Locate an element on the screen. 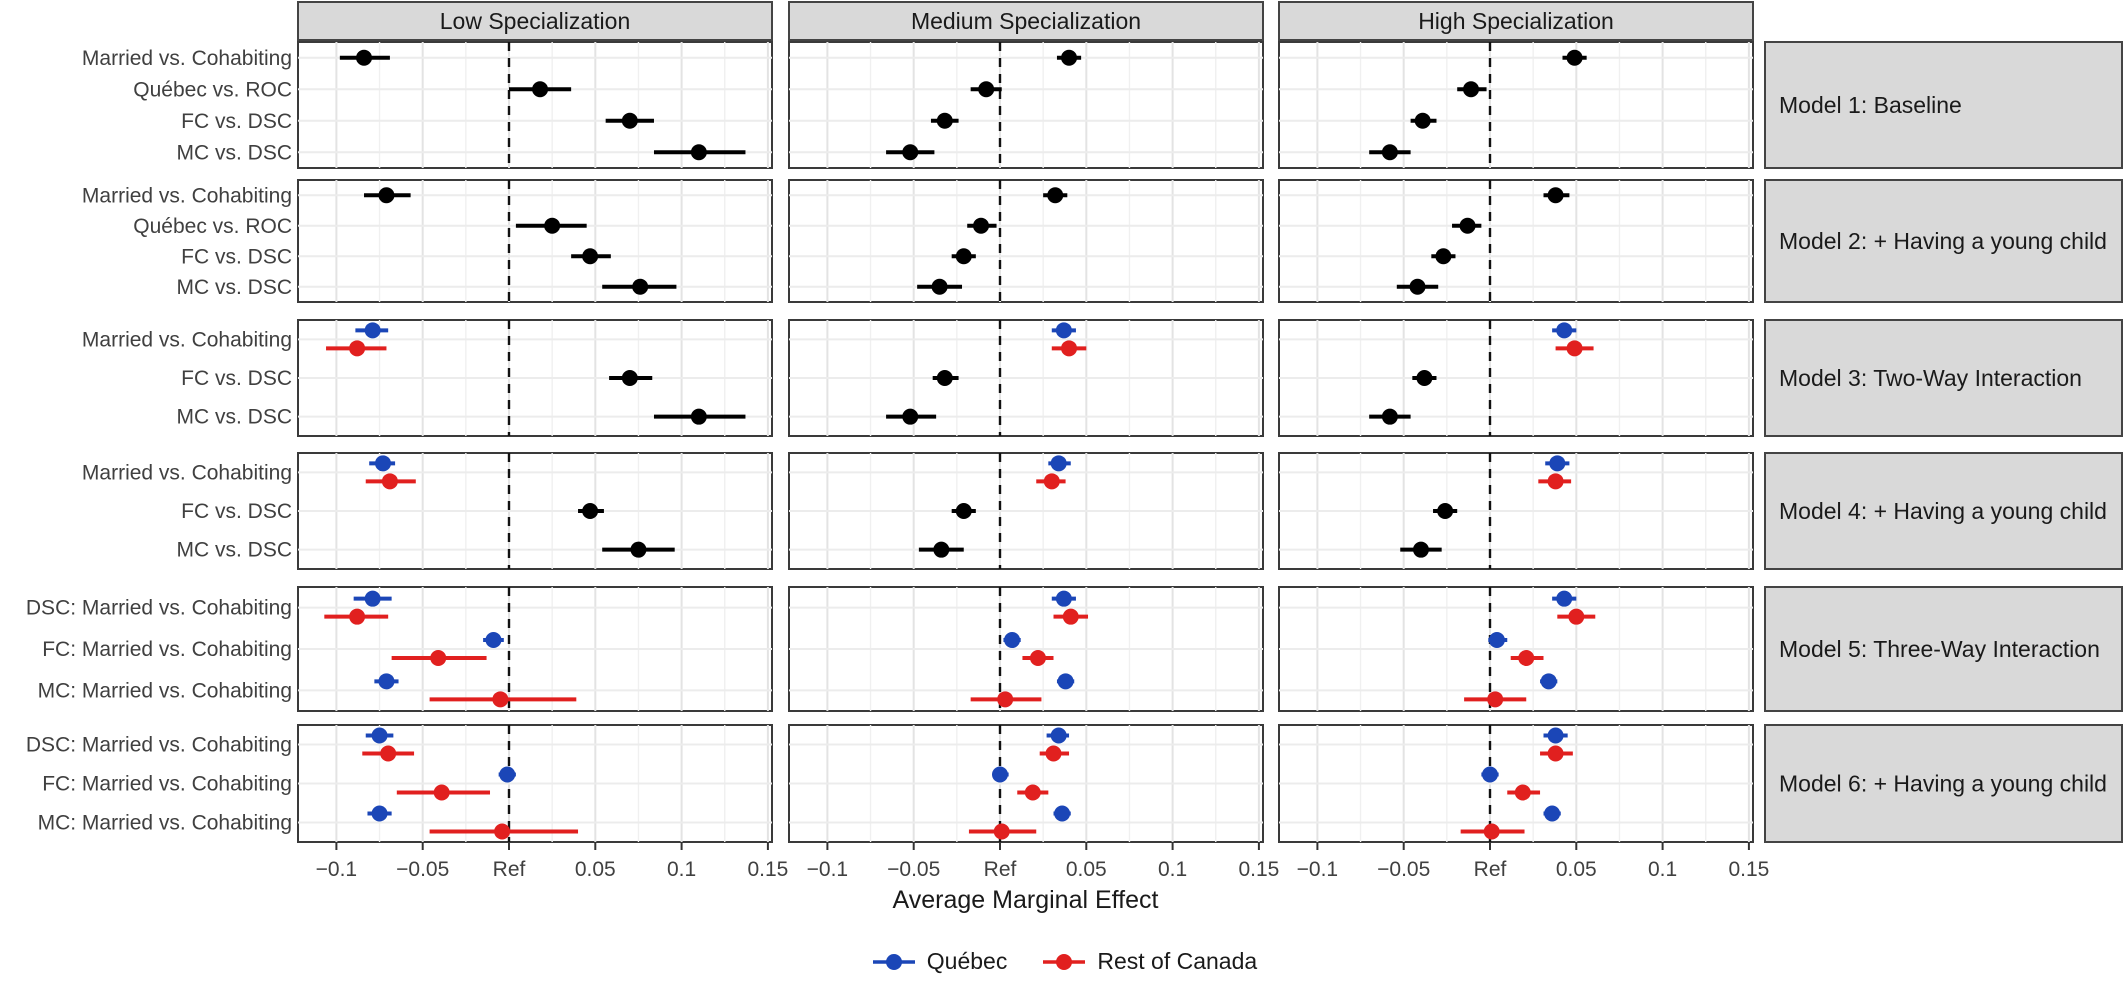 This screenshot has width=2128, height=1004. category-label: Married vs. Cohabiting is located at coordinates (187, 472).